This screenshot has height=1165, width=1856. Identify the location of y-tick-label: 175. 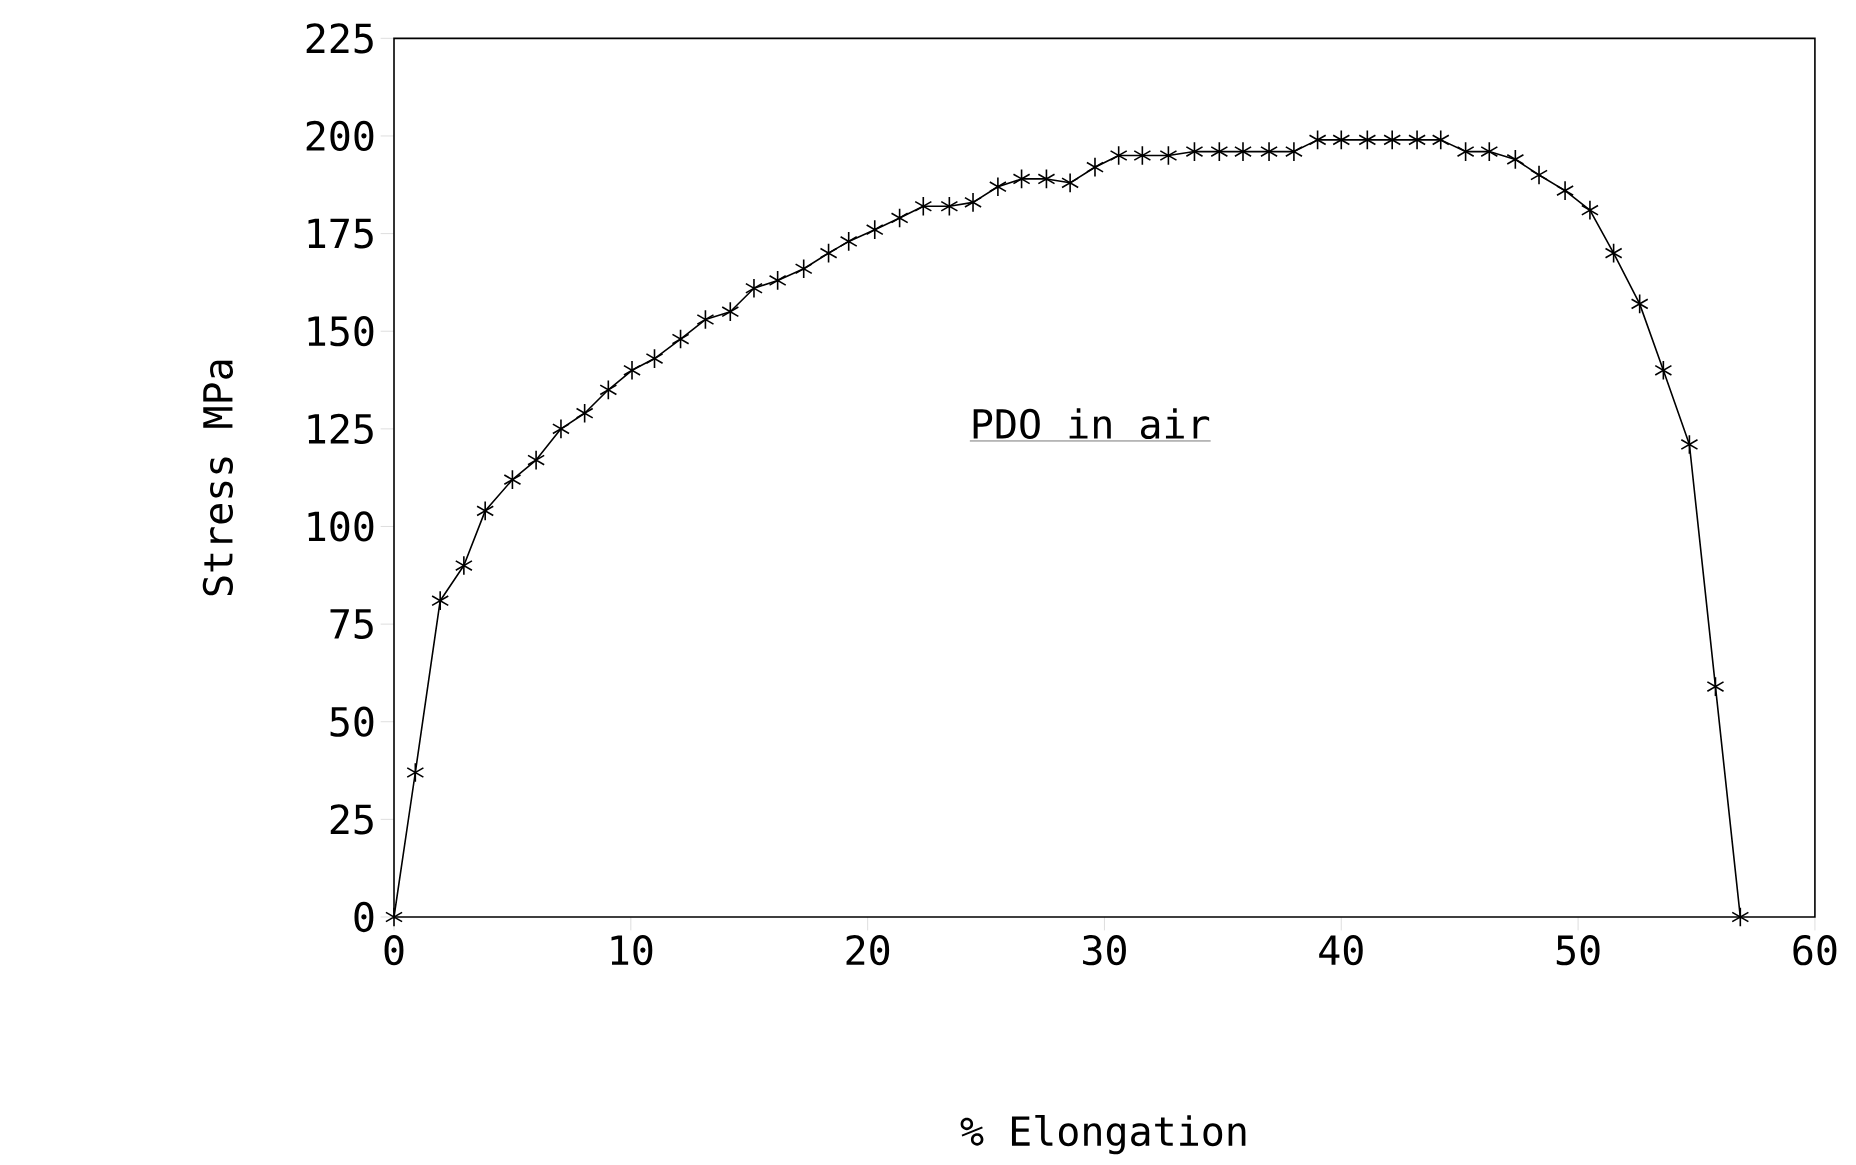
(340, 233).